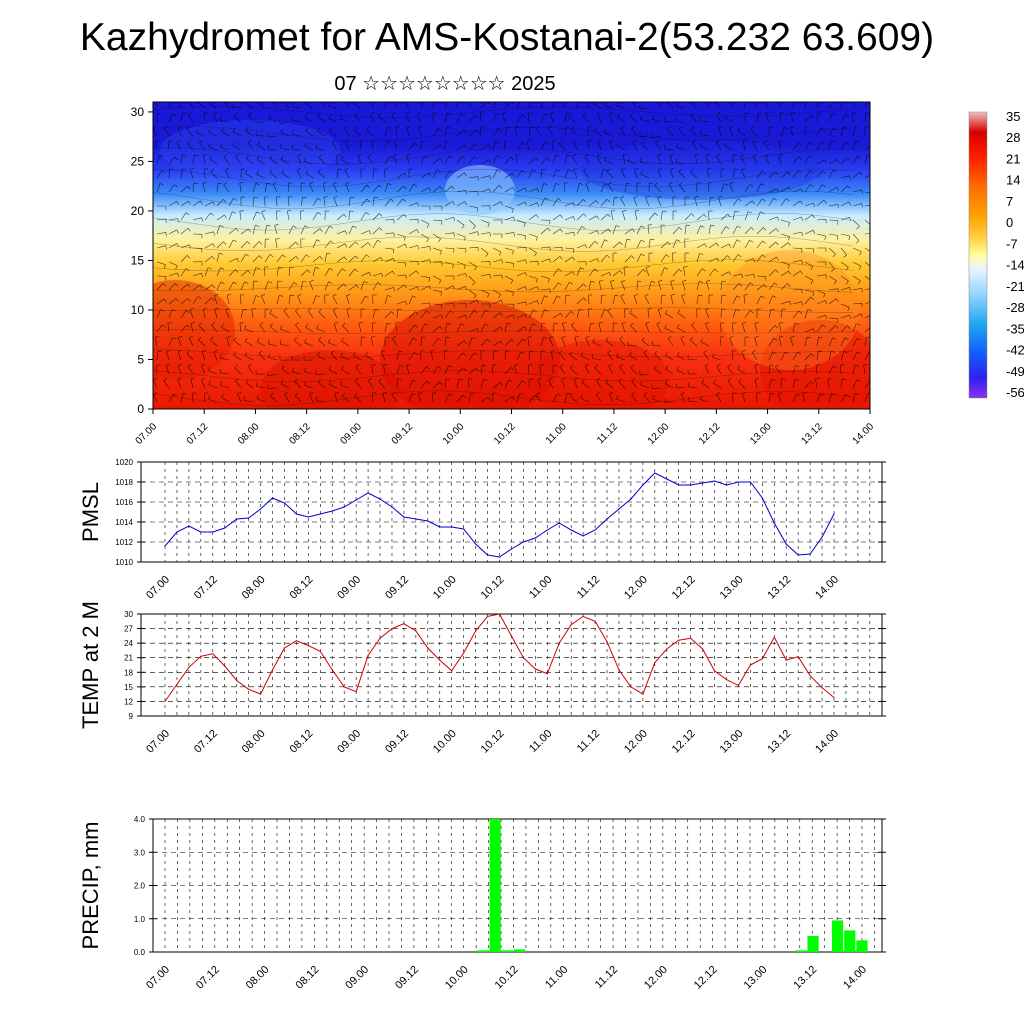 This screenshot has height=1024, width=1024. I want to click on y-tick-label: 24, so click(128, 643).